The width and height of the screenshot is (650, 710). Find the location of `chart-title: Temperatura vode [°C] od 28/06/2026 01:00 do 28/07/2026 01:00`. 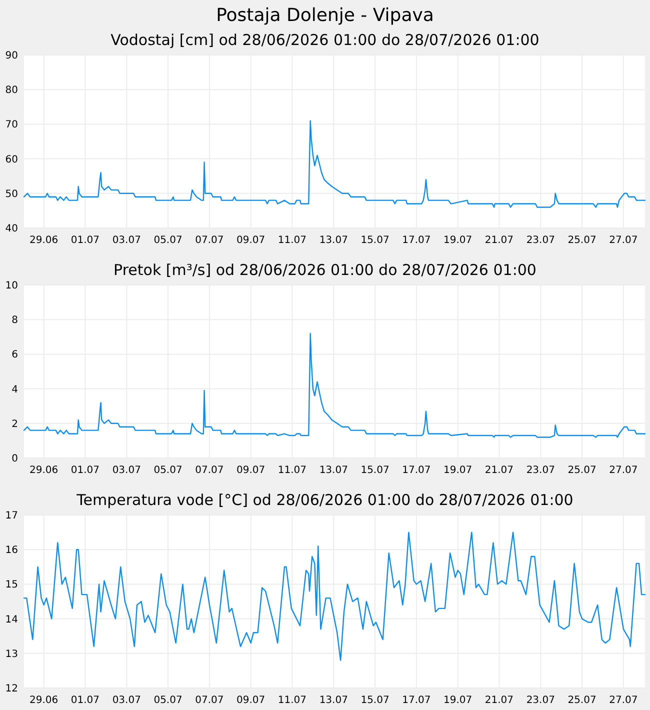

chart-title: Temperatura vode [°C] od 28/06/2026 01:00 do 28/07/2026 01:00 is located at coordinates (325, 500).